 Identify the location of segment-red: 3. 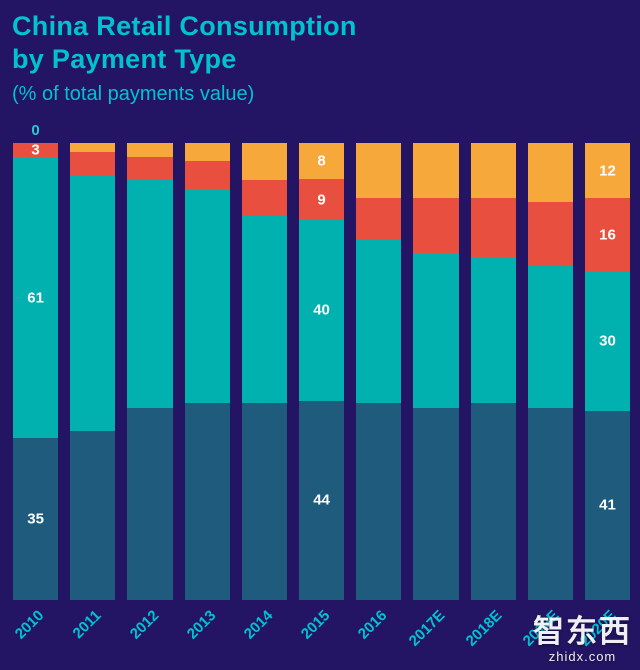
(36, 149).